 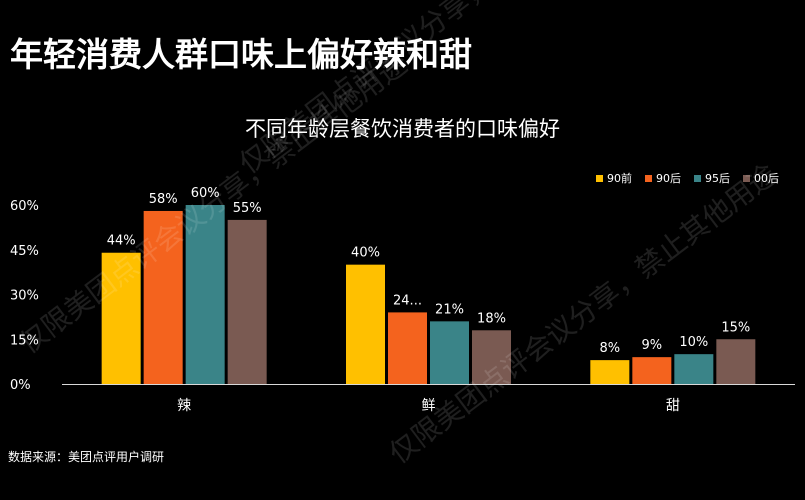 I want to click on legend: 90前 90后 95后 00后, so click(x=687, y=178).